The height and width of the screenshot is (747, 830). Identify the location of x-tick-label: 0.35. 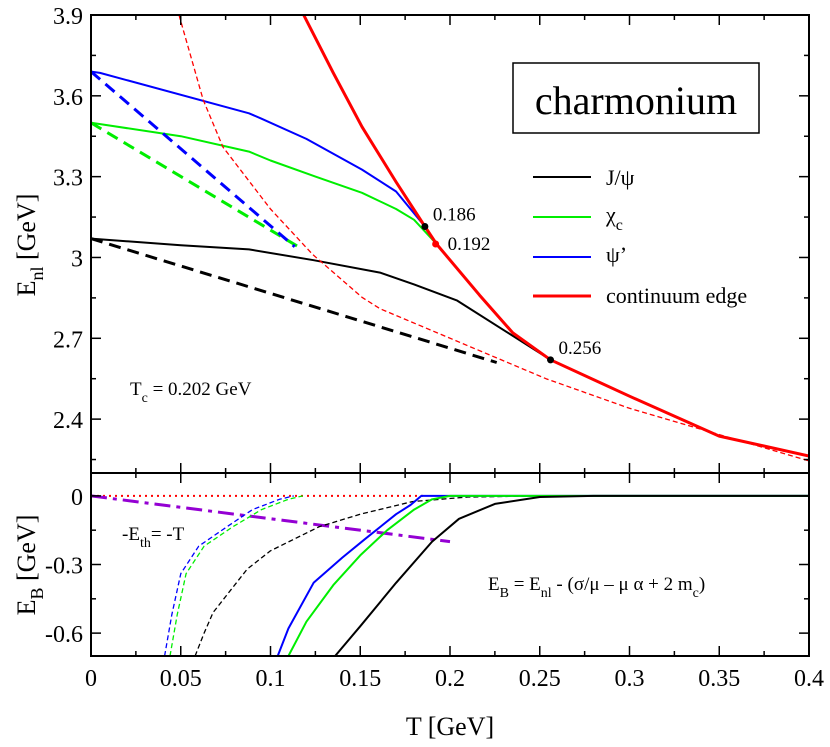
(719, 679).